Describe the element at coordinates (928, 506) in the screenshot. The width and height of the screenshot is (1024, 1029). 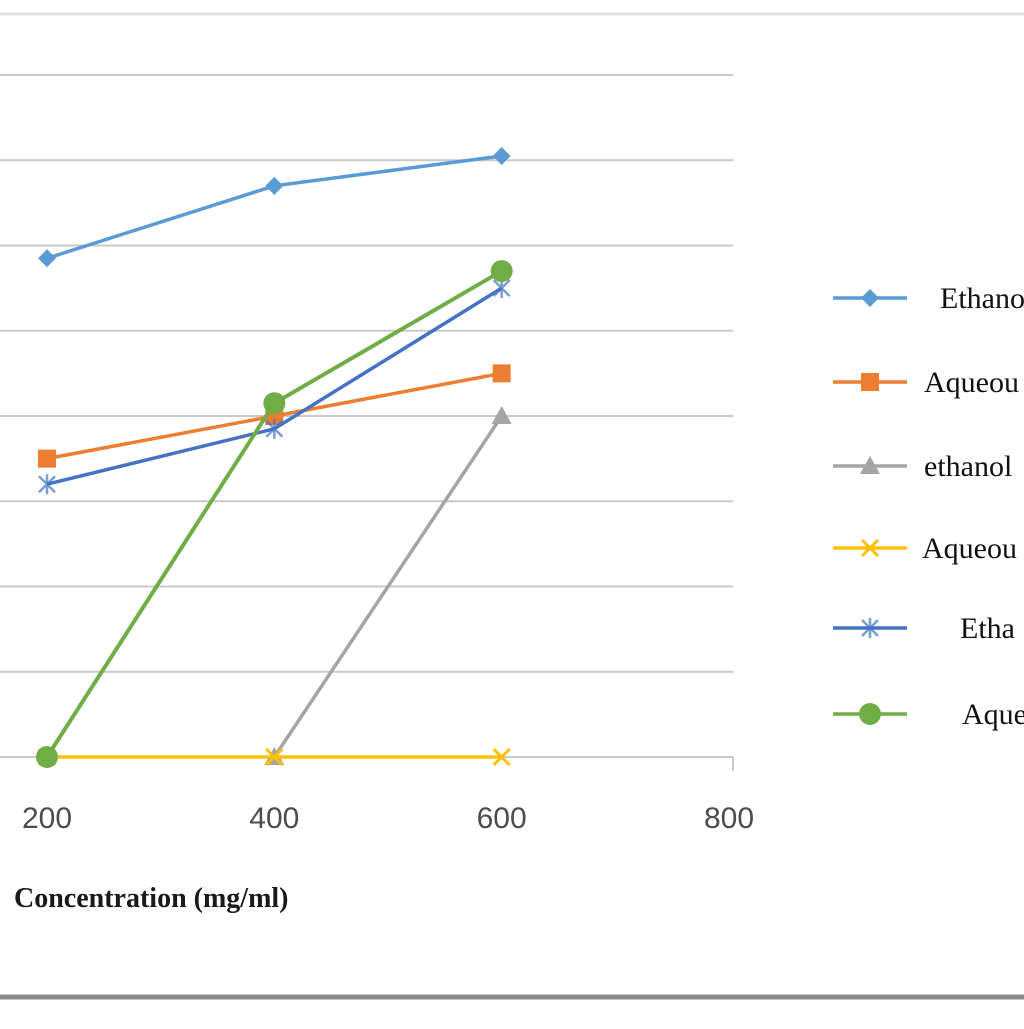
I see `legend: Ethano Aqueou ethanol Aqueou Etha Aque` at that location.